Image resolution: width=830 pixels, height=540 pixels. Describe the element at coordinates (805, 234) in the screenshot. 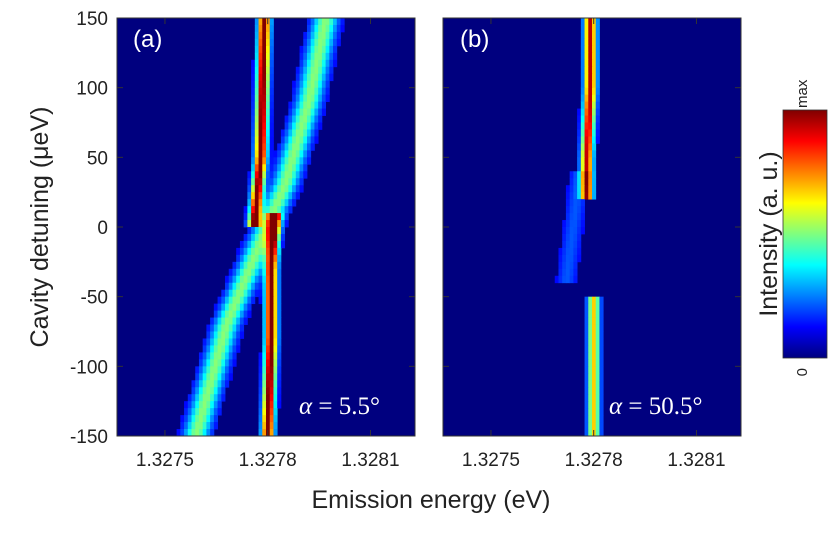

I see `colorbar-gradient` at that location.